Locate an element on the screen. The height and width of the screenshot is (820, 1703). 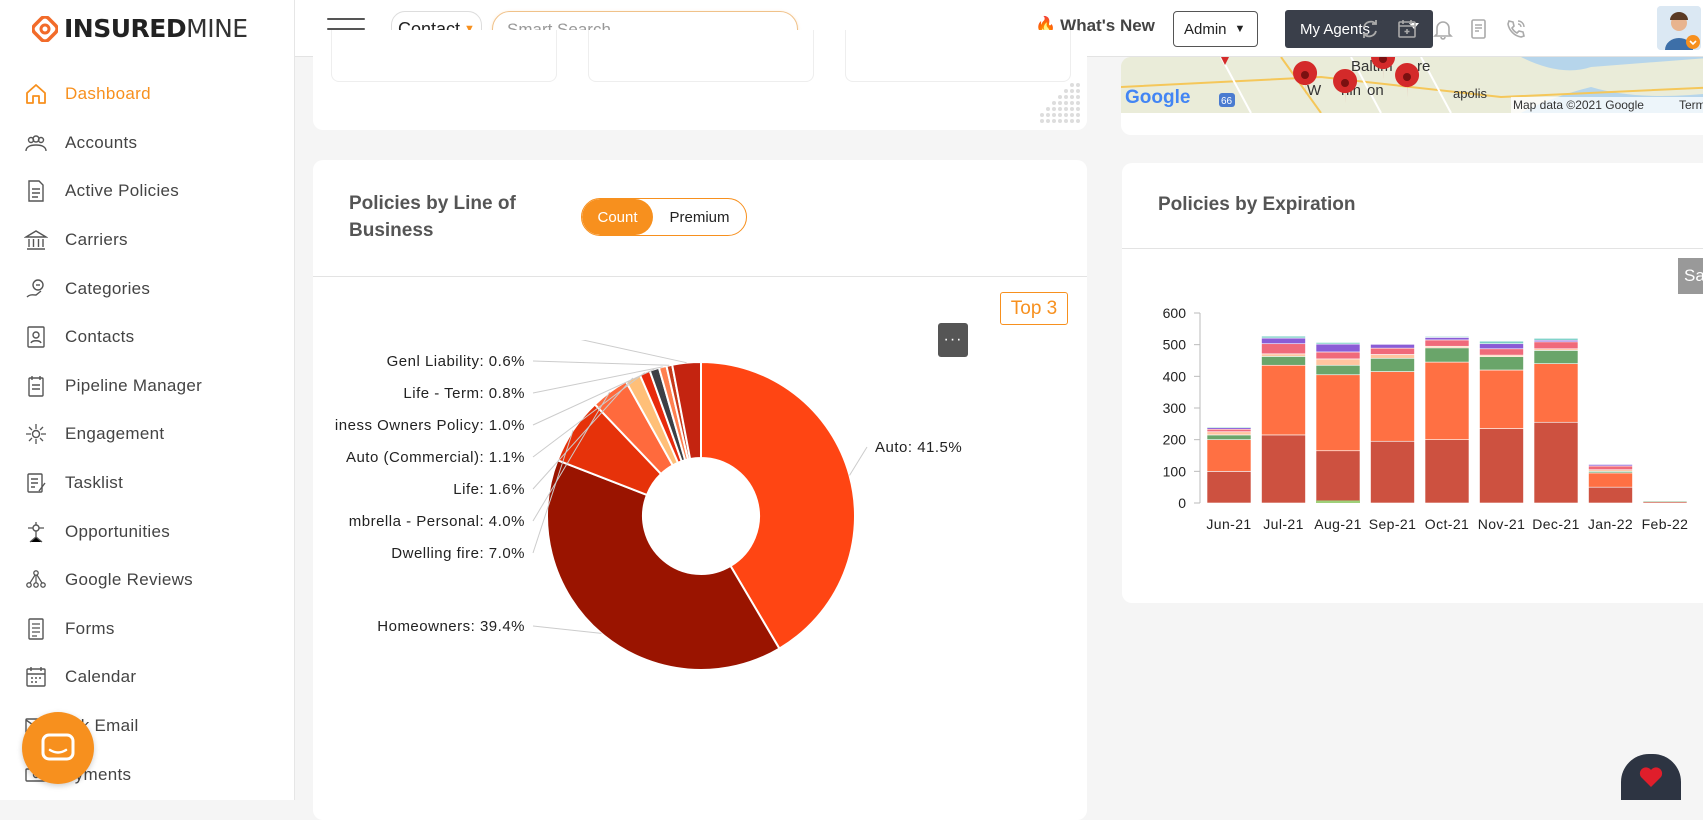
count-premium-toggle: Count Premium is located at coordinates (664, 217).